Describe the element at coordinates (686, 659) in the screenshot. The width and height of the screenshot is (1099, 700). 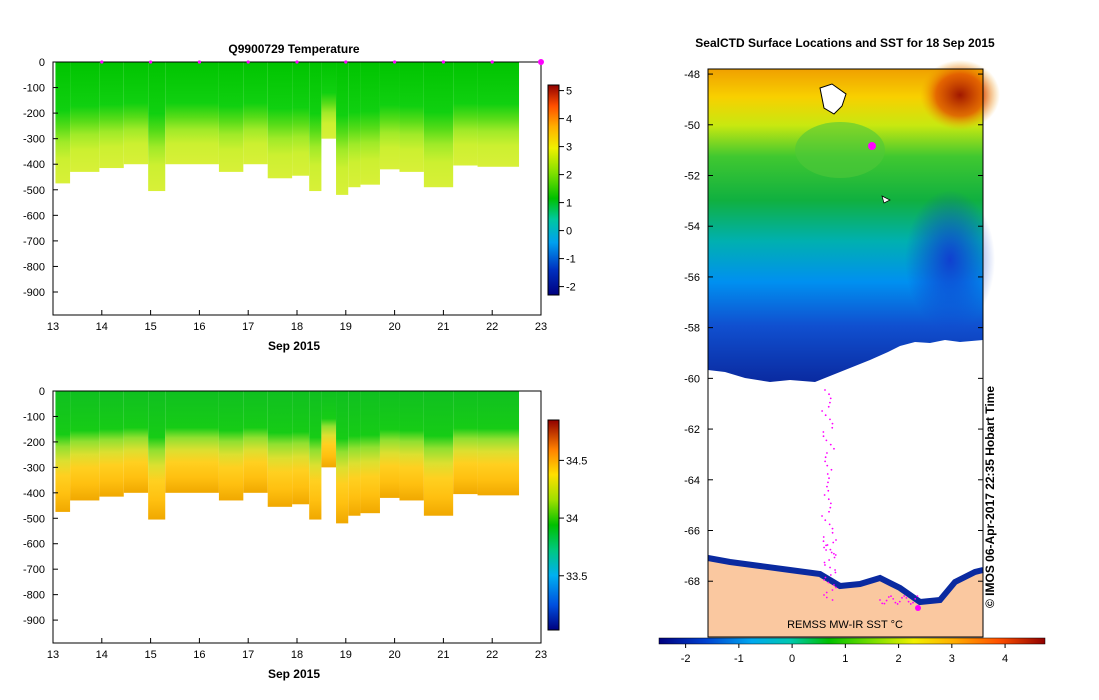
I see `sst-tick-label: -2` at that location.